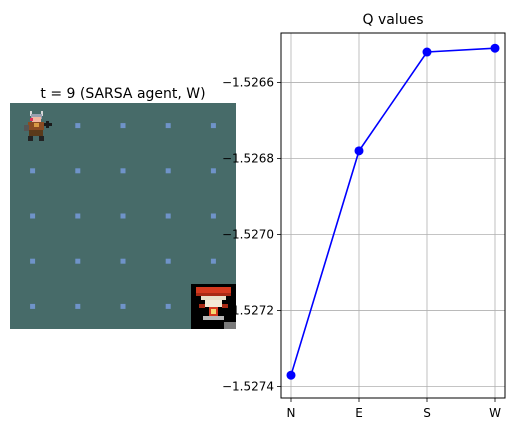 The height and width of the screenshot is (435, 515). I want to click on x-tick-label: N, so click(291, 413).